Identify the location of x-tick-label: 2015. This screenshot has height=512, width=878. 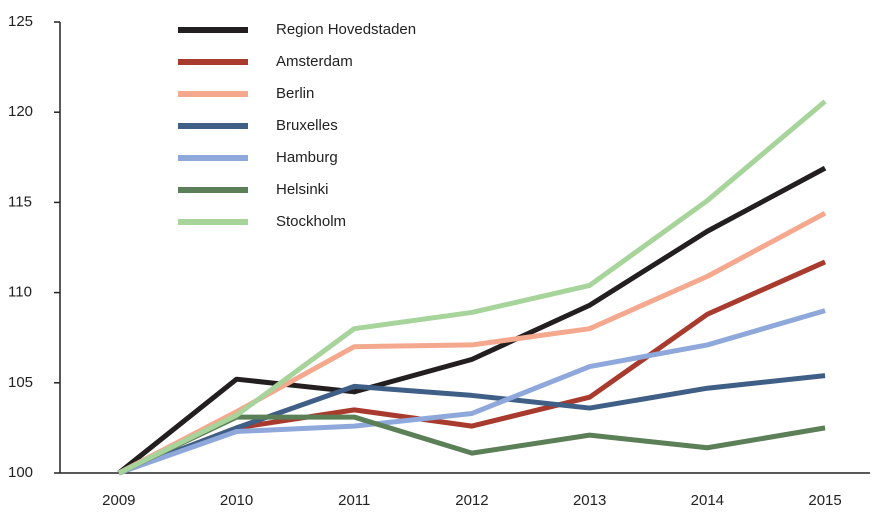
(824, 500).